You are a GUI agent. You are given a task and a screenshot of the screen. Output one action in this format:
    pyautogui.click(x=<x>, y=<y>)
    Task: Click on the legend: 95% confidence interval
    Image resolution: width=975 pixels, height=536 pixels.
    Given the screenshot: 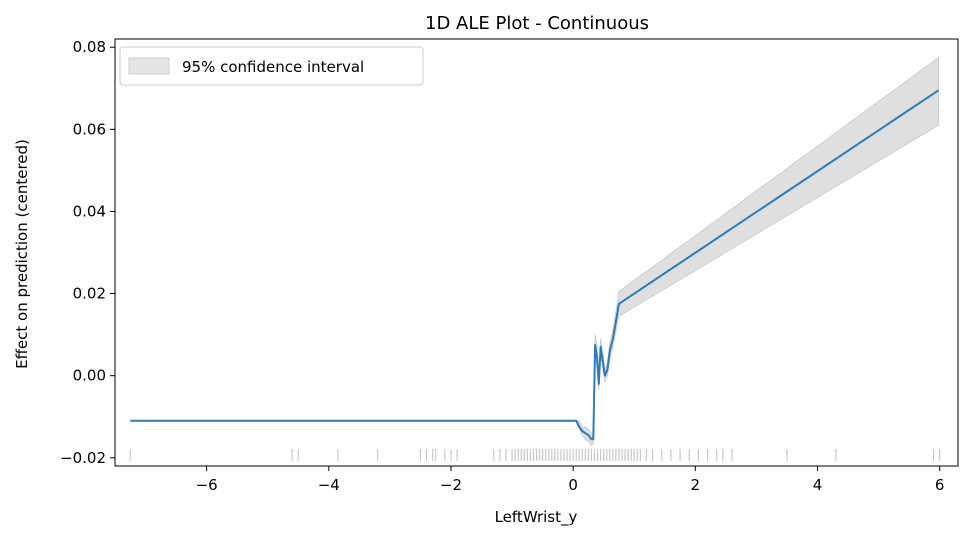 What is the action you would take?
    pyautogui.click(x=271, y=66)
    